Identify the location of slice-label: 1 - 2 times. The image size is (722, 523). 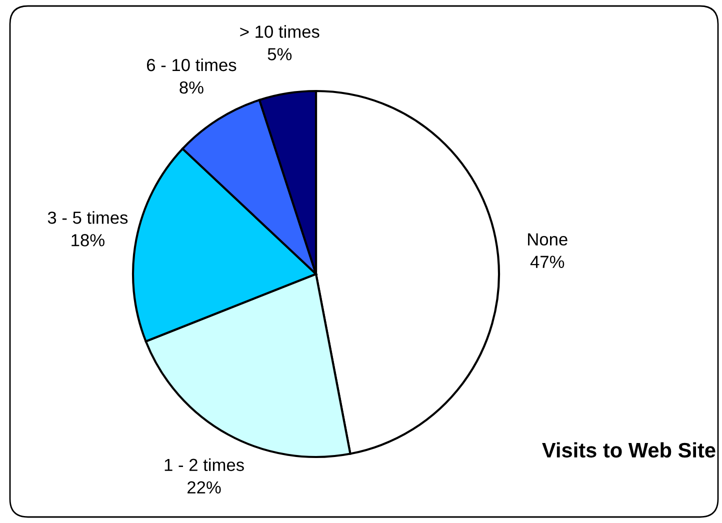
(204, 465).